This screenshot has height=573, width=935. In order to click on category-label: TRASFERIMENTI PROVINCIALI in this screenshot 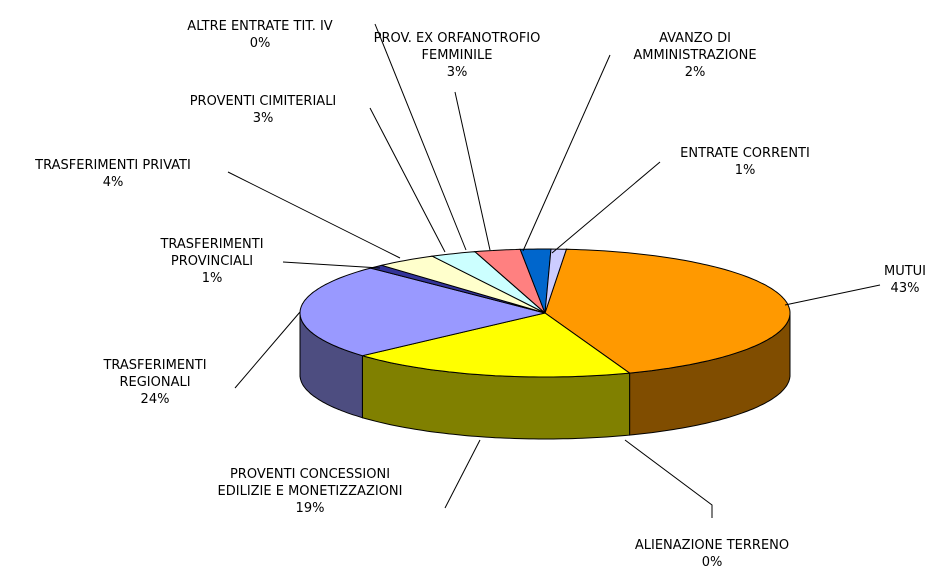, I will do `click(212, 253)`.